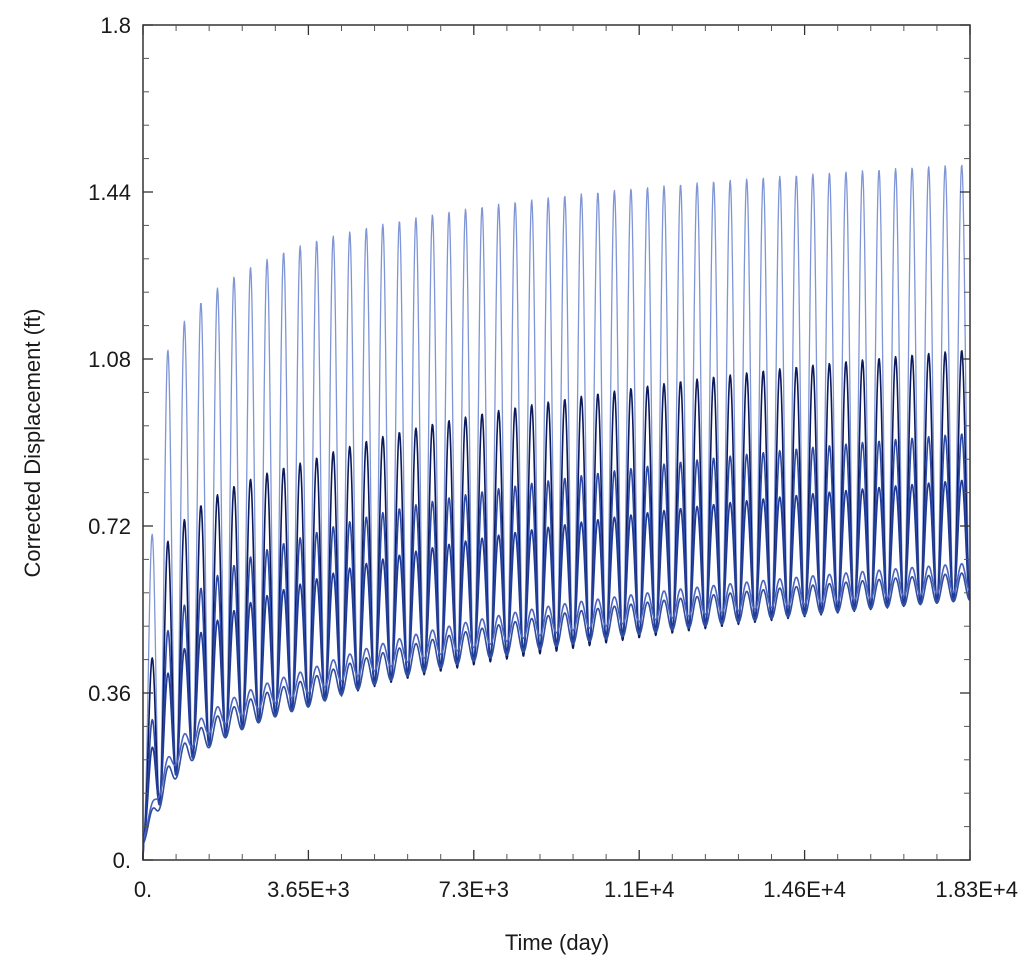 This screenshot has height=965, width=1024. What do you see at coordinates (804, 889) in the screenshot?
I see `x-tick-label: 1.46E+4` at bounding box center [804, 889].